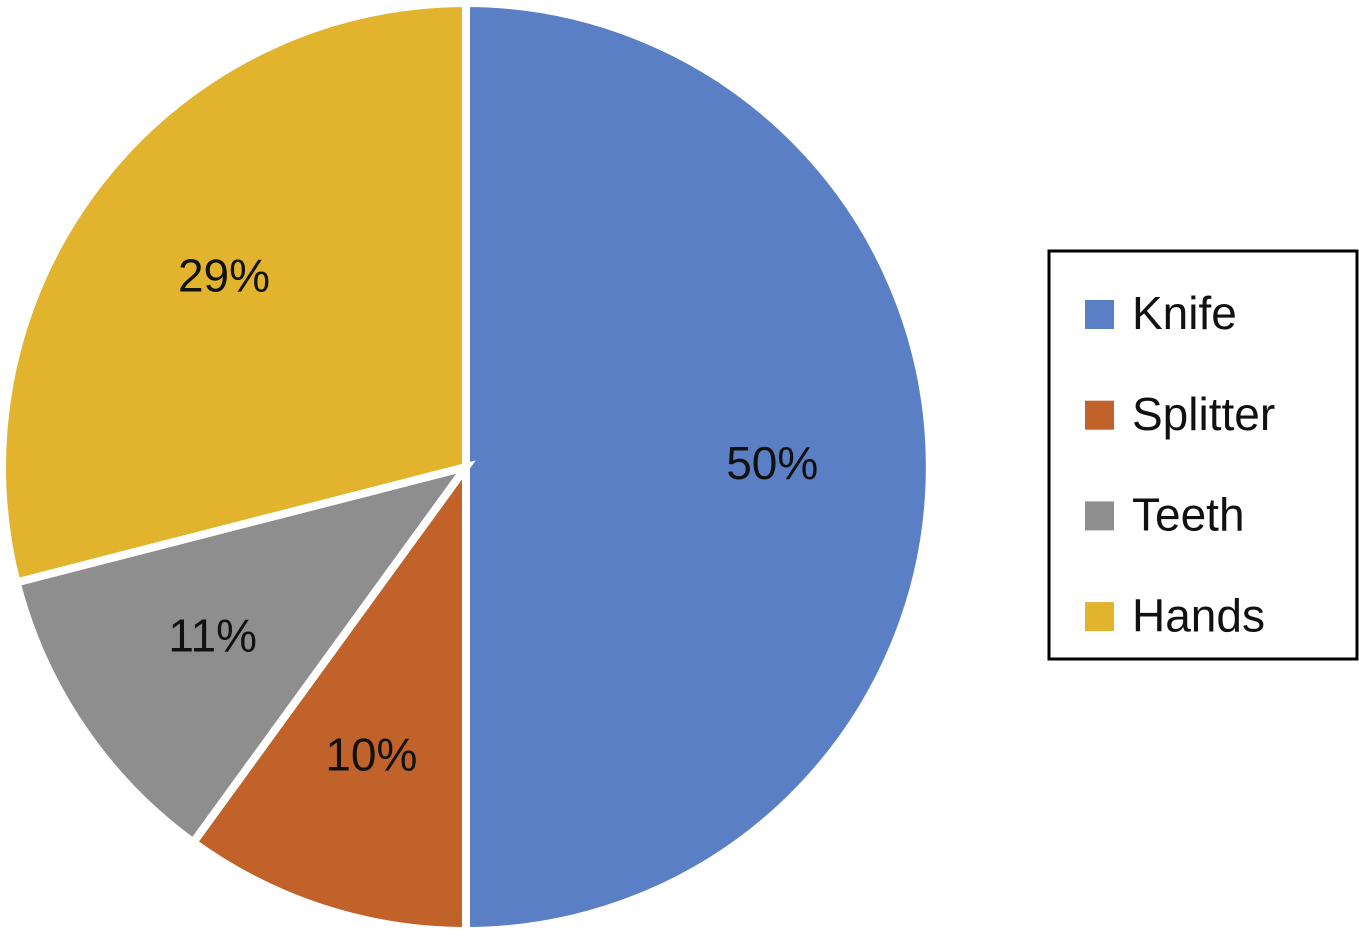  I want to click on legend-label: Knife, so click(1184, 313).